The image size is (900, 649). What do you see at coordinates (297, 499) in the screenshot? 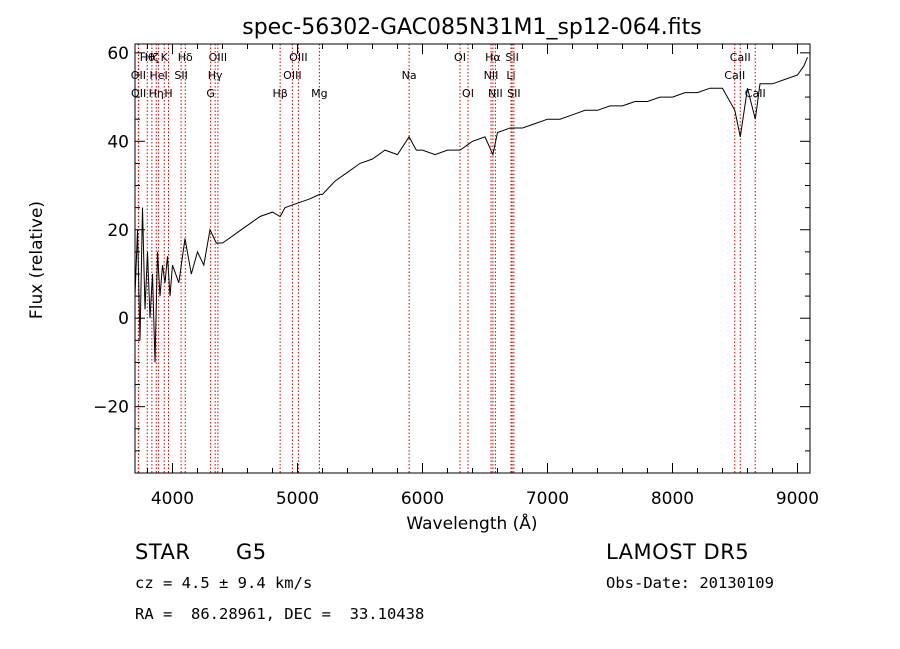
I see `x-tick-label: 5000` at bounding box center [297, 499].